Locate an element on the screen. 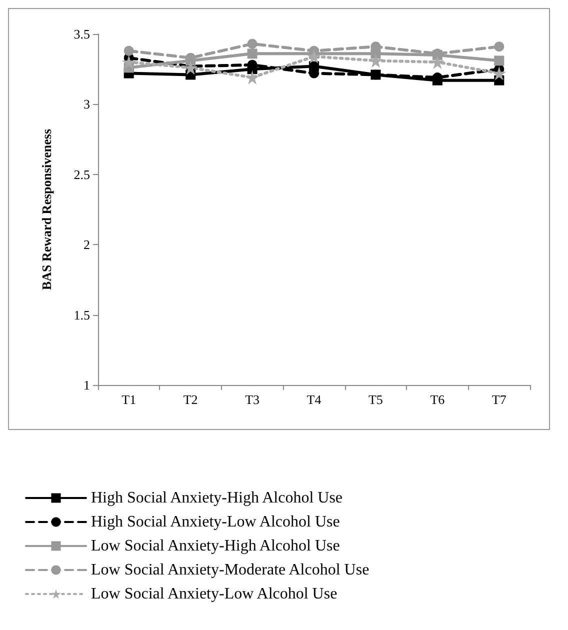  legend-label: Low Social Anxiety-Moderate Alcohol Use is located at coordinates (230, 570).